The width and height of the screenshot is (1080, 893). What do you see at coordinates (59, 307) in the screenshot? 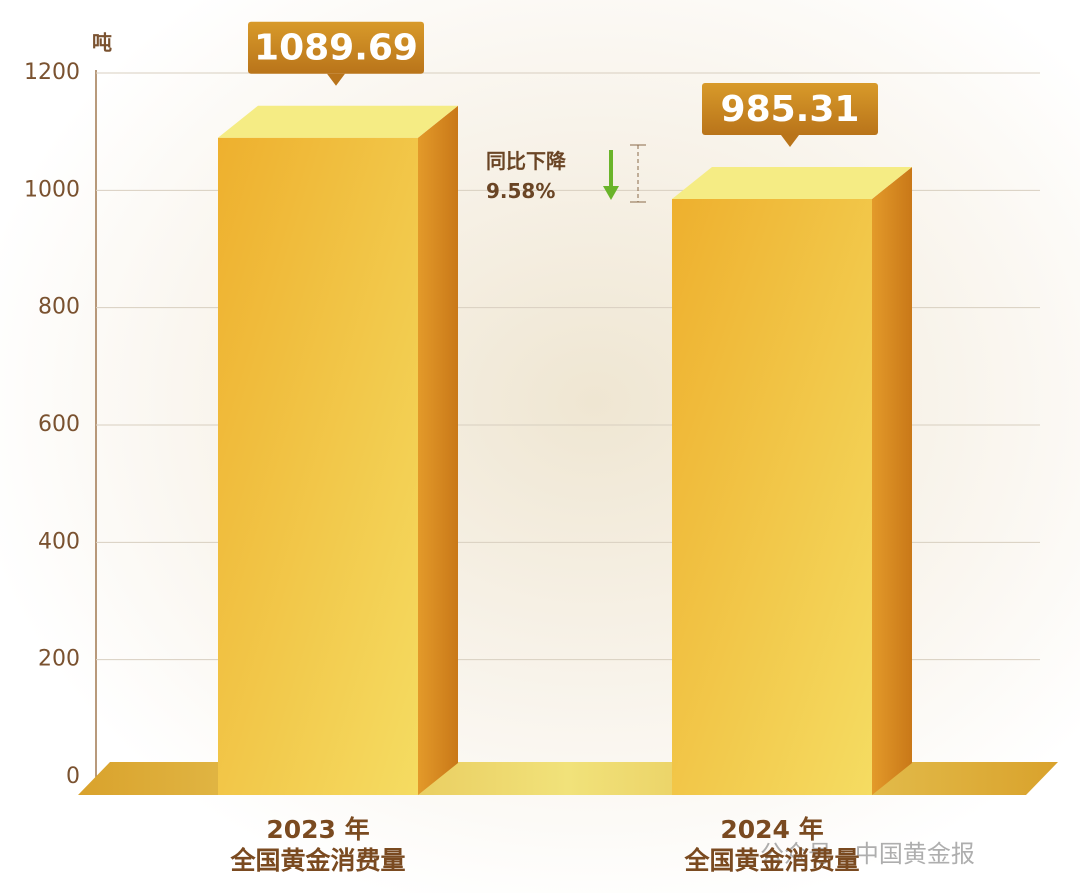
I see `y-tick-label: 800` at bounding box center [59, 307].